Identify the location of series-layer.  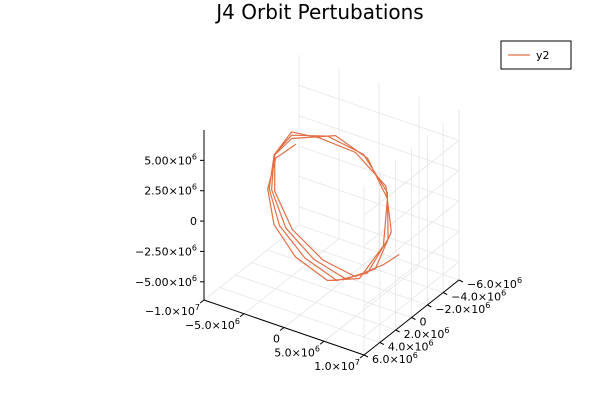
(333, 206).